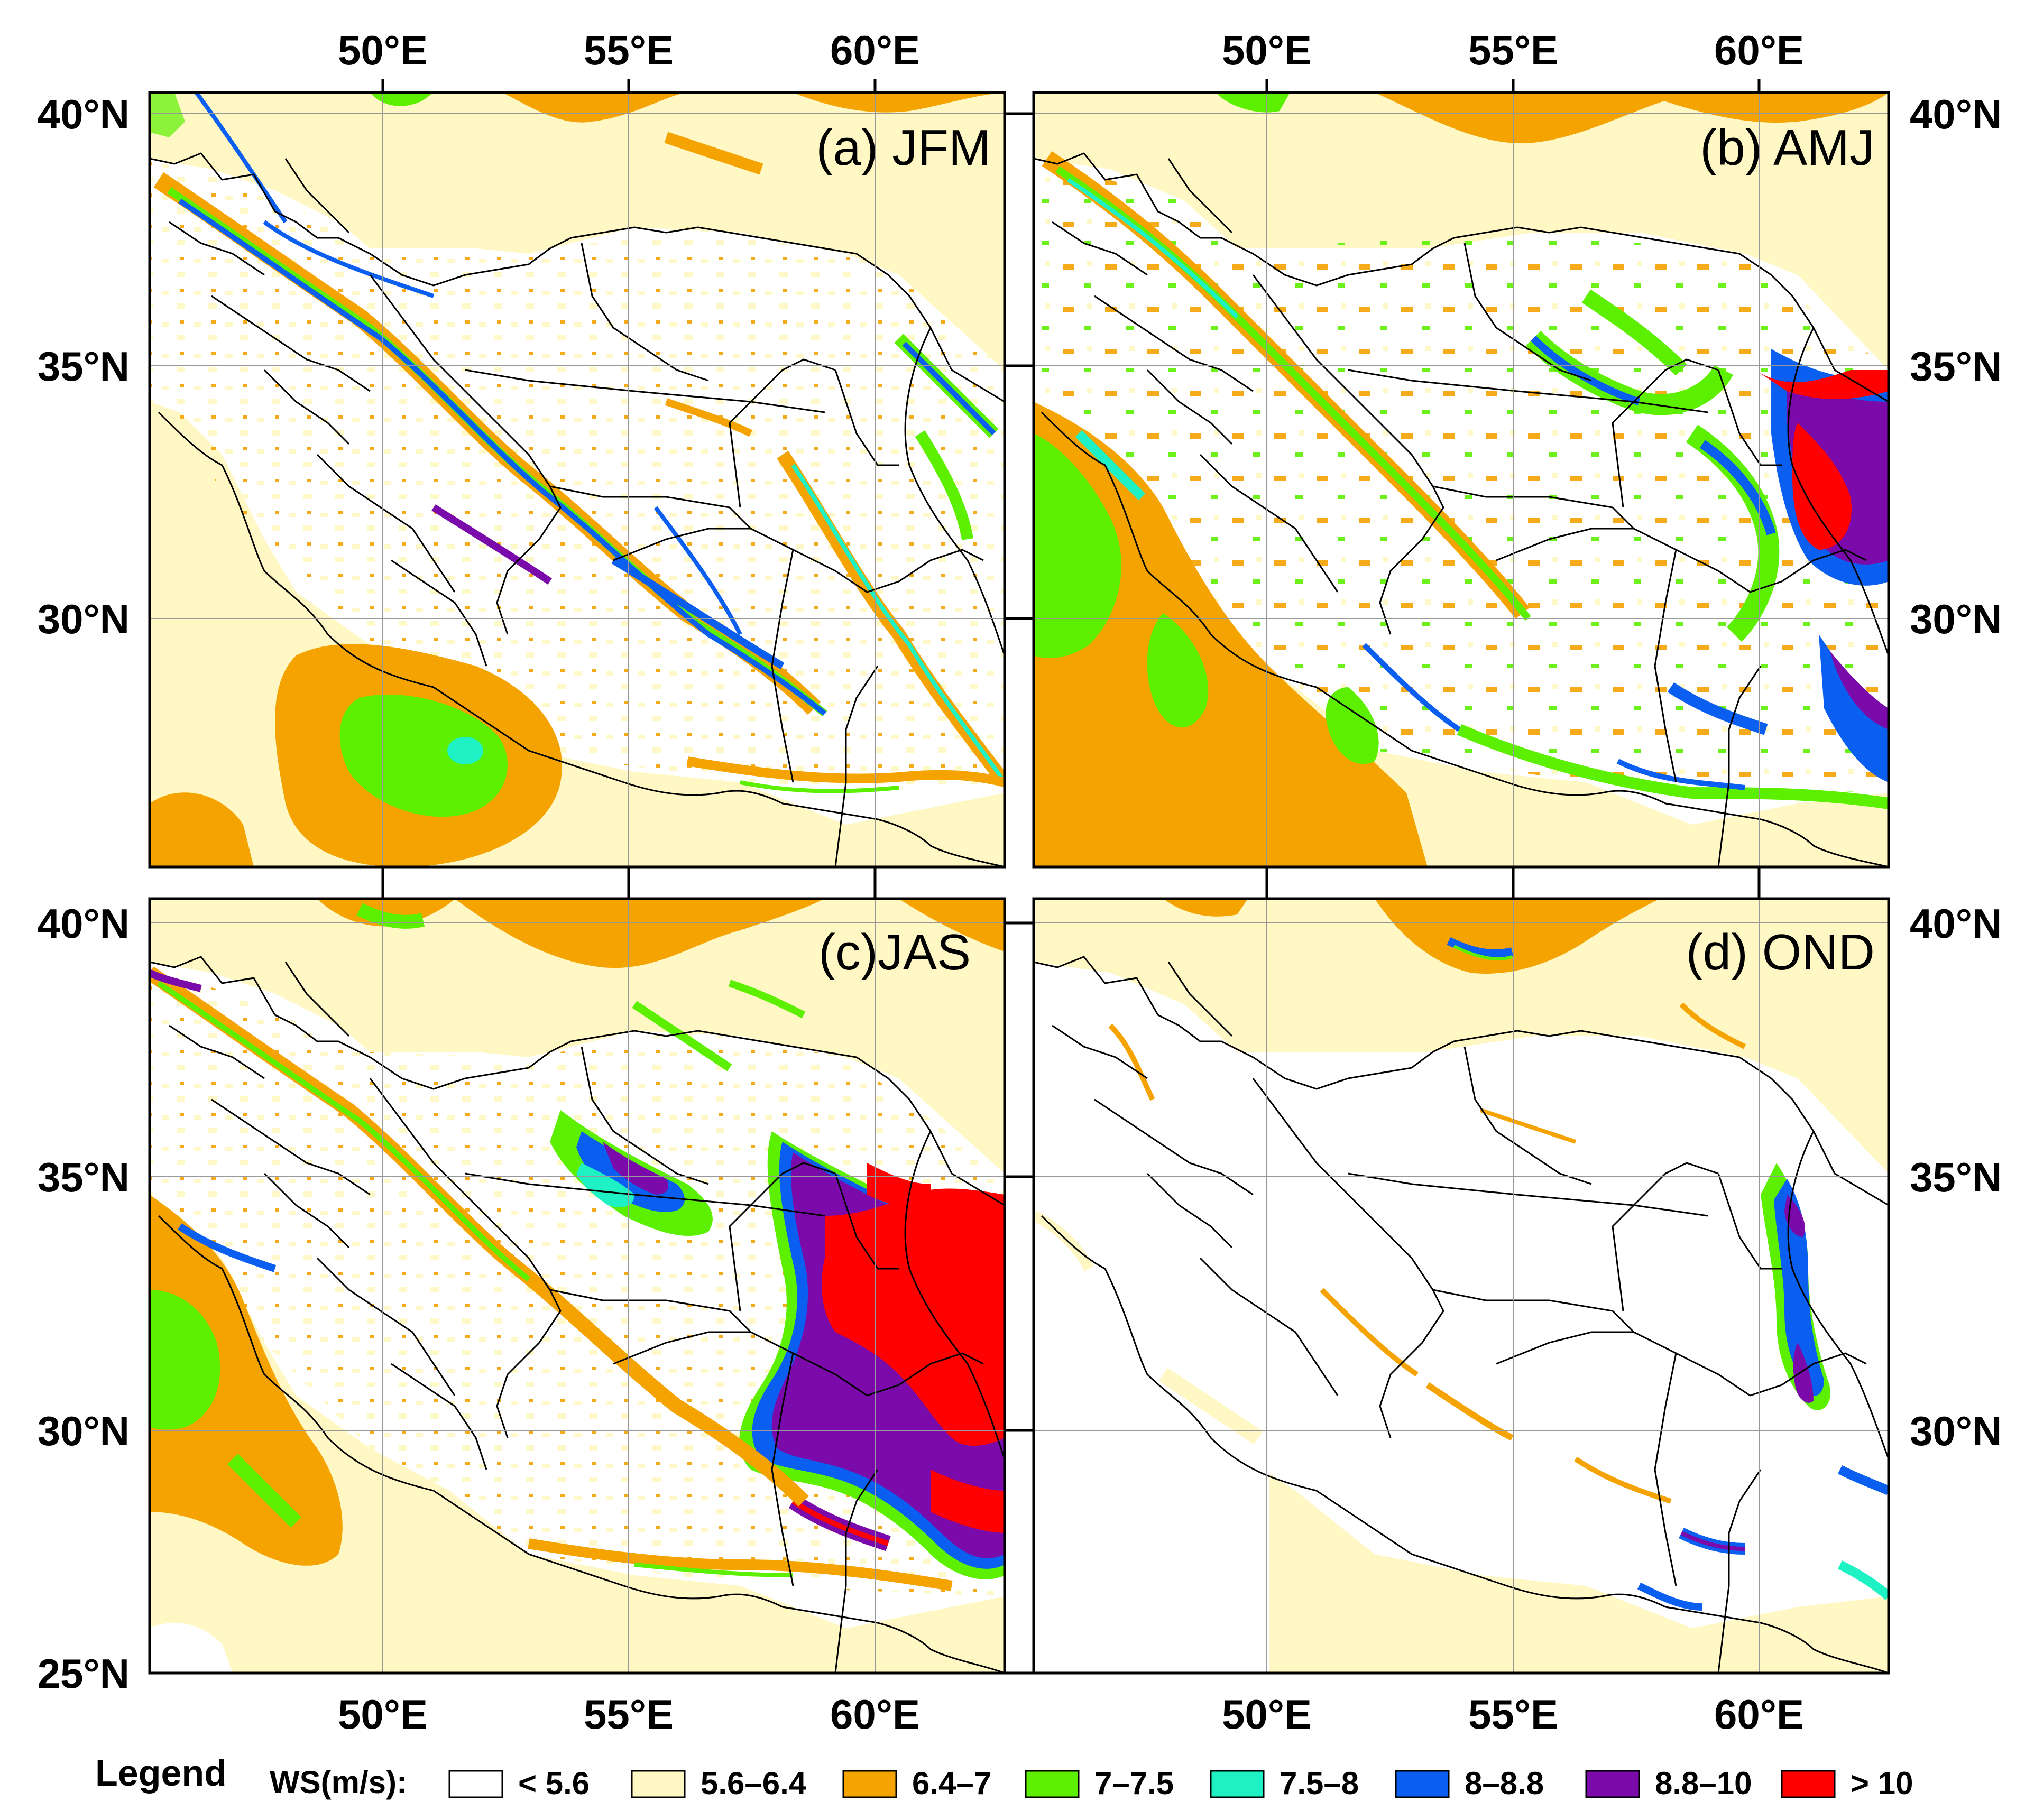 This screenshot has height=1820, width=2025. I want to click on legend-label: 6.4–7, so click(951, 1783).